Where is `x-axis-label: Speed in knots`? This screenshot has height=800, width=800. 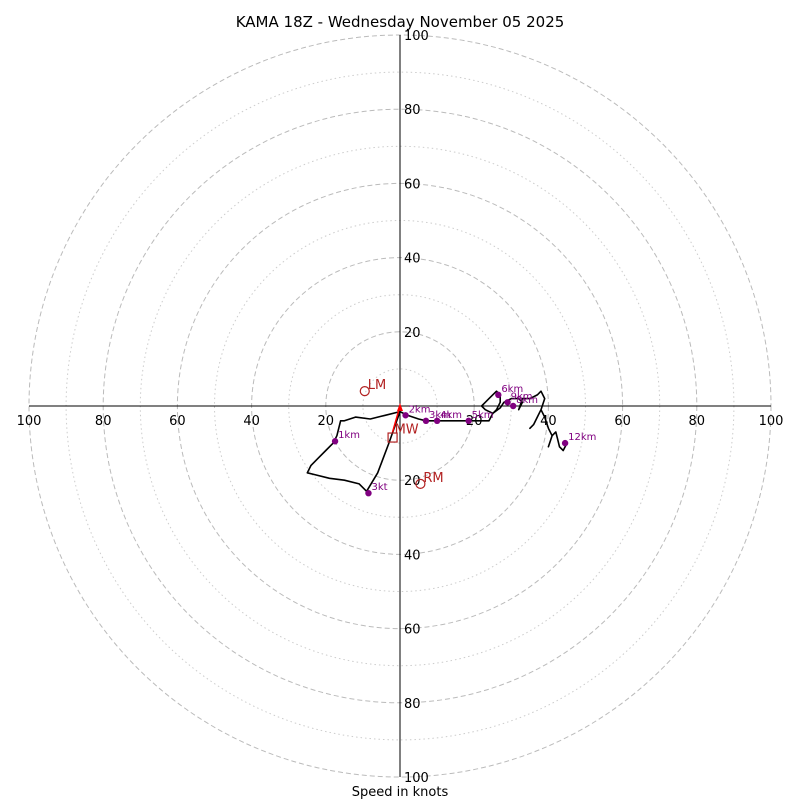 x-axis-label: Speed in knots is located at coordinates (400, 792).